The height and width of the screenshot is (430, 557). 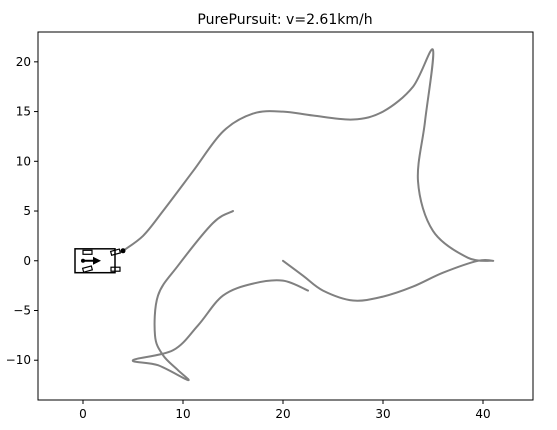 What do you see at coordinates (282, 414) in the screenshot?
I see `x-tick-label: 20` at bounding box center [282, 414].